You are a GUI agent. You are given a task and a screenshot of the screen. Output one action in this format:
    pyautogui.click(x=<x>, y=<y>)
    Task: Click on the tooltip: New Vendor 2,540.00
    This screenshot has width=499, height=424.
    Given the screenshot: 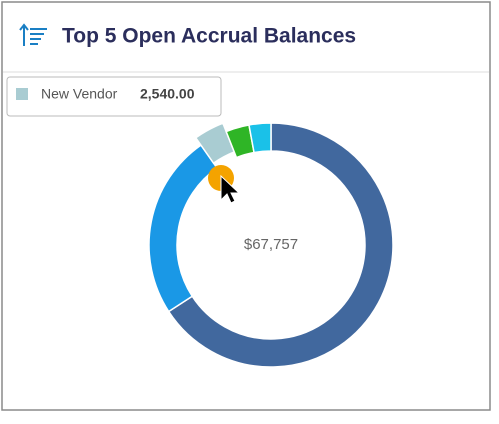 What is the action you would take?
    pyautogui.click(x=114, y=96)
    